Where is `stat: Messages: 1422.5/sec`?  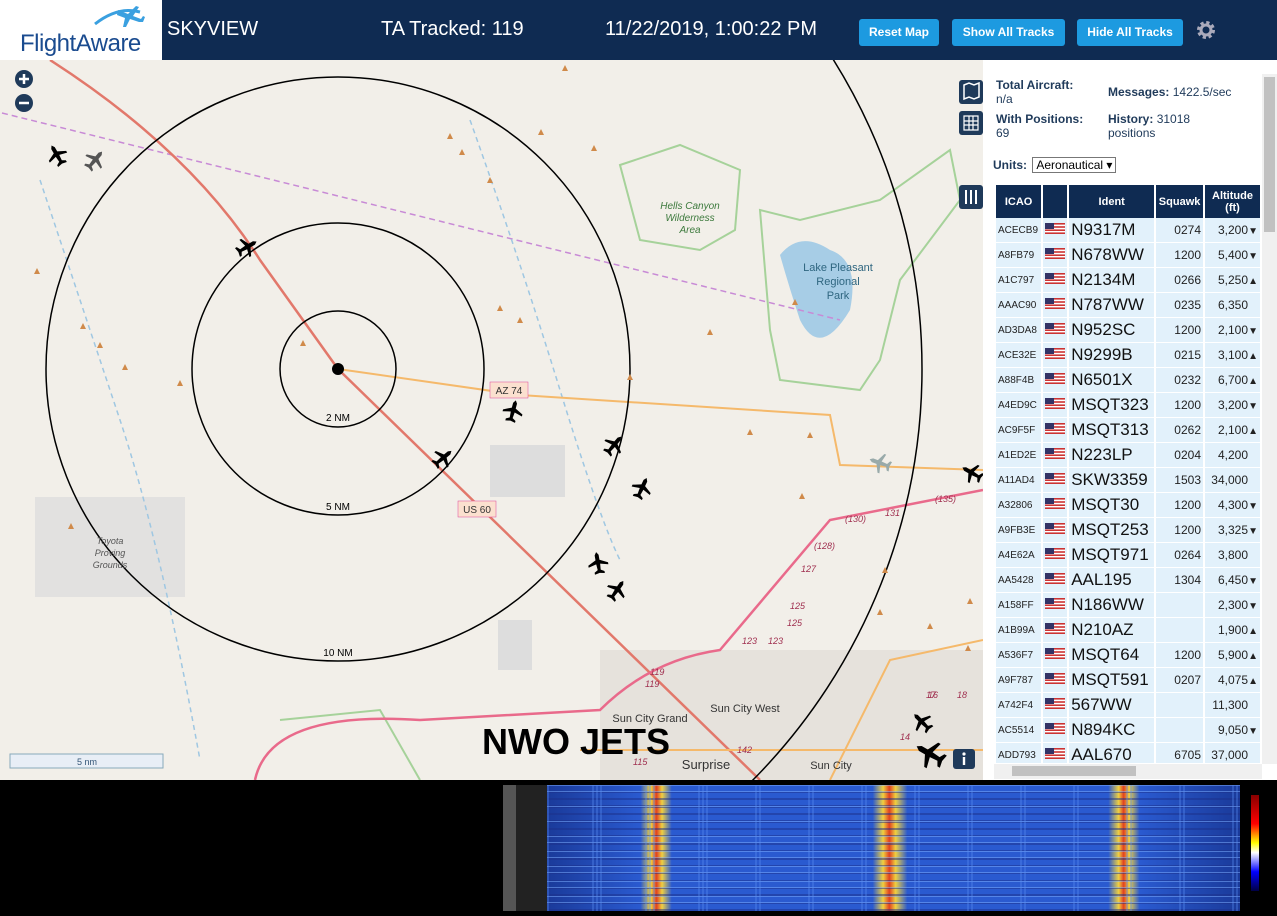
stat: Messages: 1422.5/sec is located at coordinates (1169, 92).